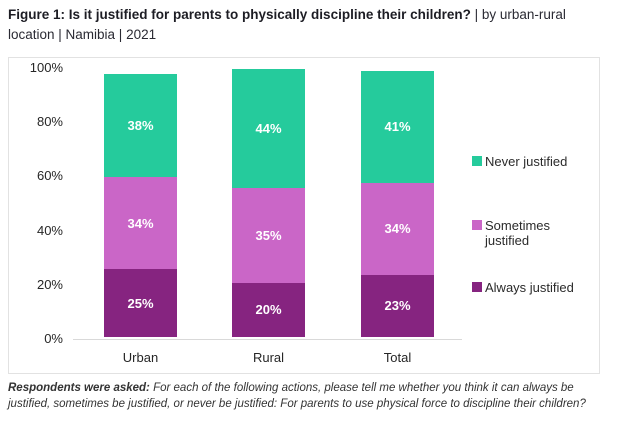  I want to click on y-axis-tick-label: 20%, so click(49, 284).